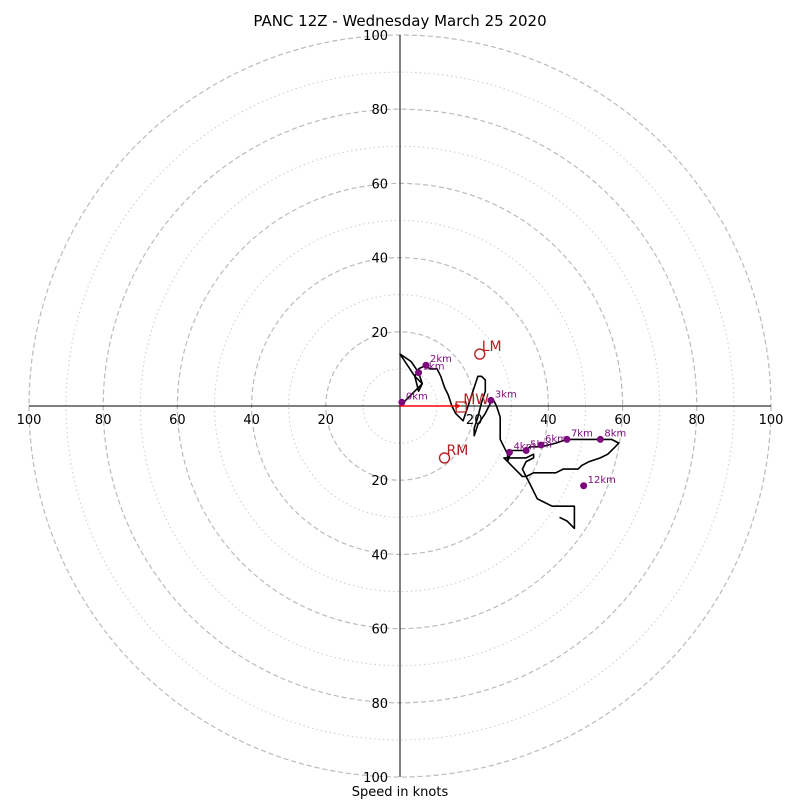 The height and width of the screenshot is (800, 800). I want to click on hodograph-trace, so click(509, 441).